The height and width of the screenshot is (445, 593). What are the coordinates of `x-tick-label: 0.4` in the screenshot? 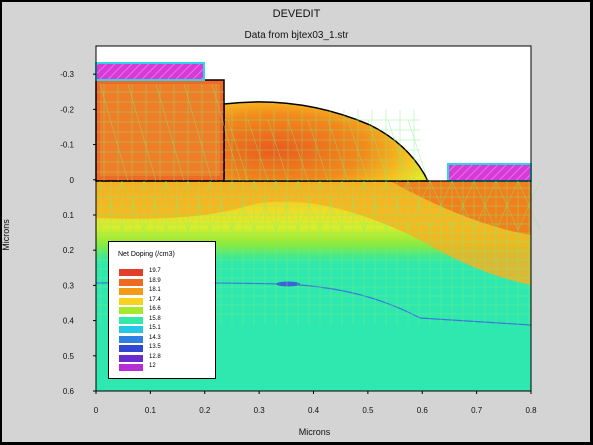 It's located at (314, 410).